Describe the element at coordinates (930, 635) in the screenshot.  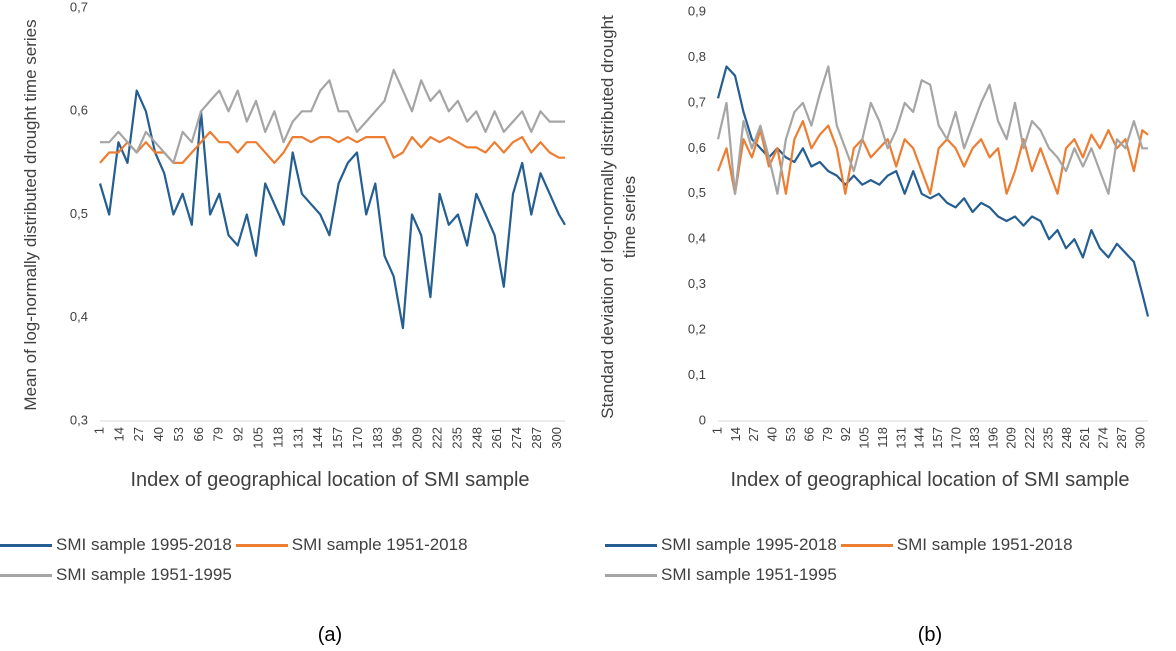
I see `panel-caption: (b)` at that location.